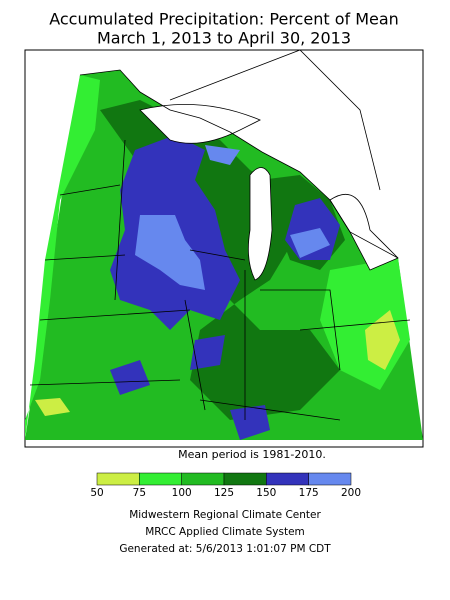 The width and height of the screenshot is (450, 600). Describe the element at coordinates (266, 493) in the screenshot. I see `legend-tick-label: 150` at that location.